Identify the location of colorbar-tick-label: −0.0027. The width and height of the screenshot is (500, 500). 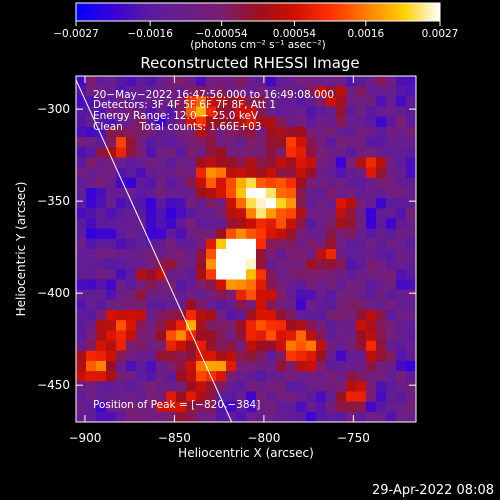
(76, 34).